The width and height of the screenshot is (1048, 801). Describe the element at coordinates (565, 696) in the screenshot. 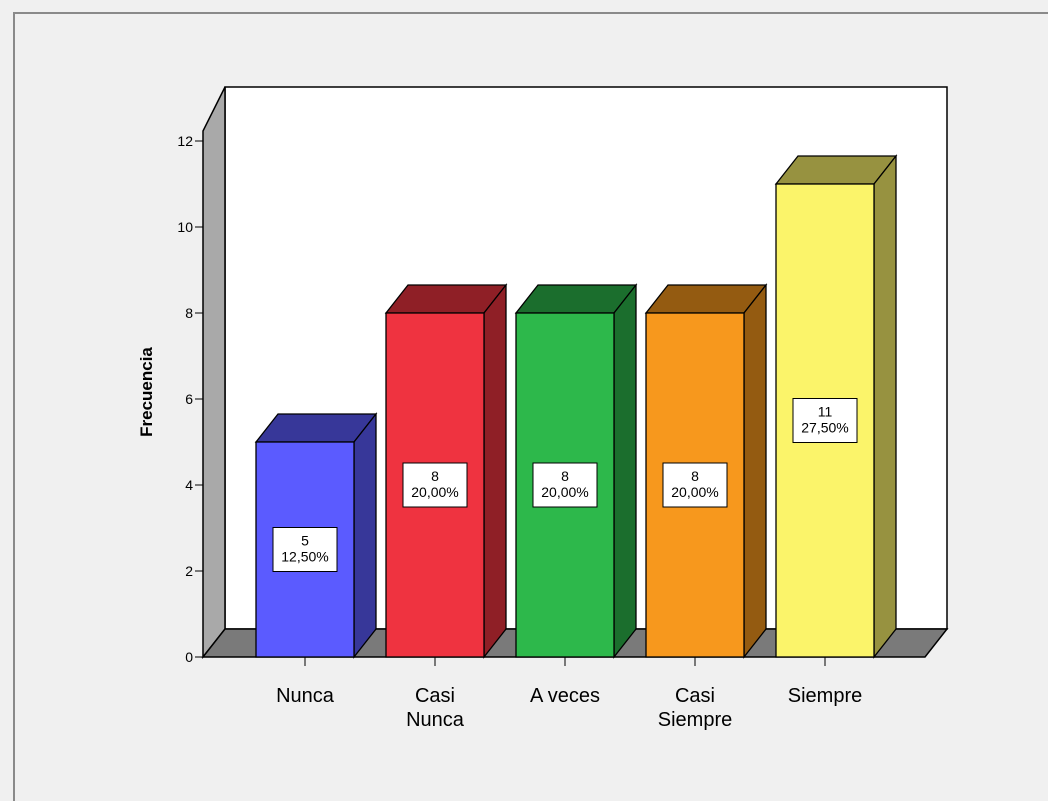

I see `x-tick-label: A veces` at that location.